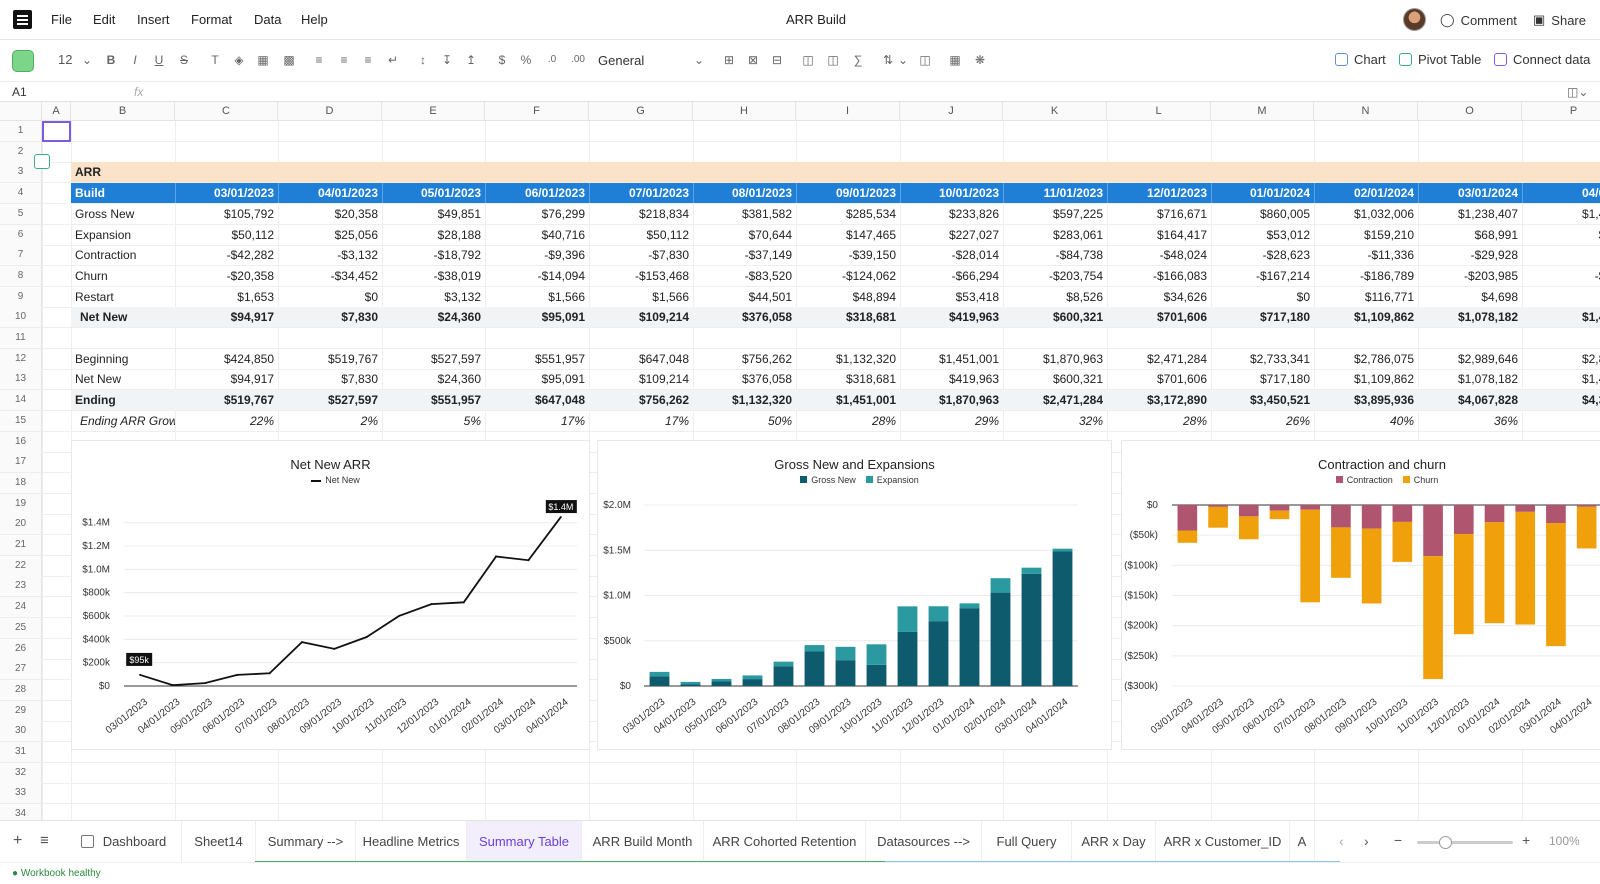  I want to click on row-header: 25, so click(21, 628).